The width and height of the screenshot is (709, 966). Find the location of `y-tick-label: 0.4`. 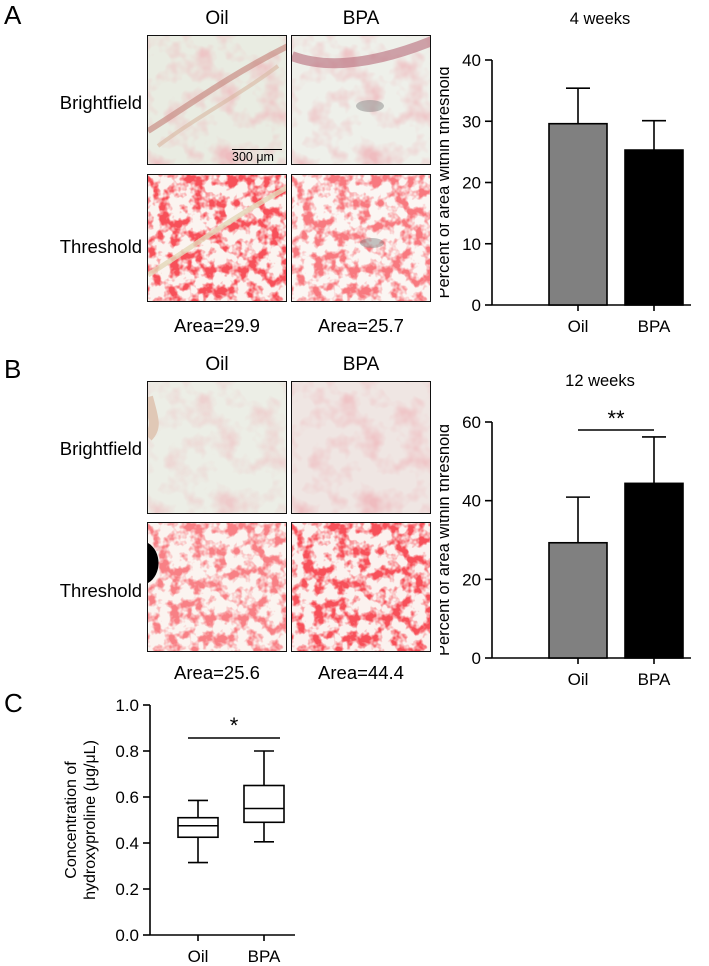

y-tick-label: 0.4 is located at coordinates (127, 843).